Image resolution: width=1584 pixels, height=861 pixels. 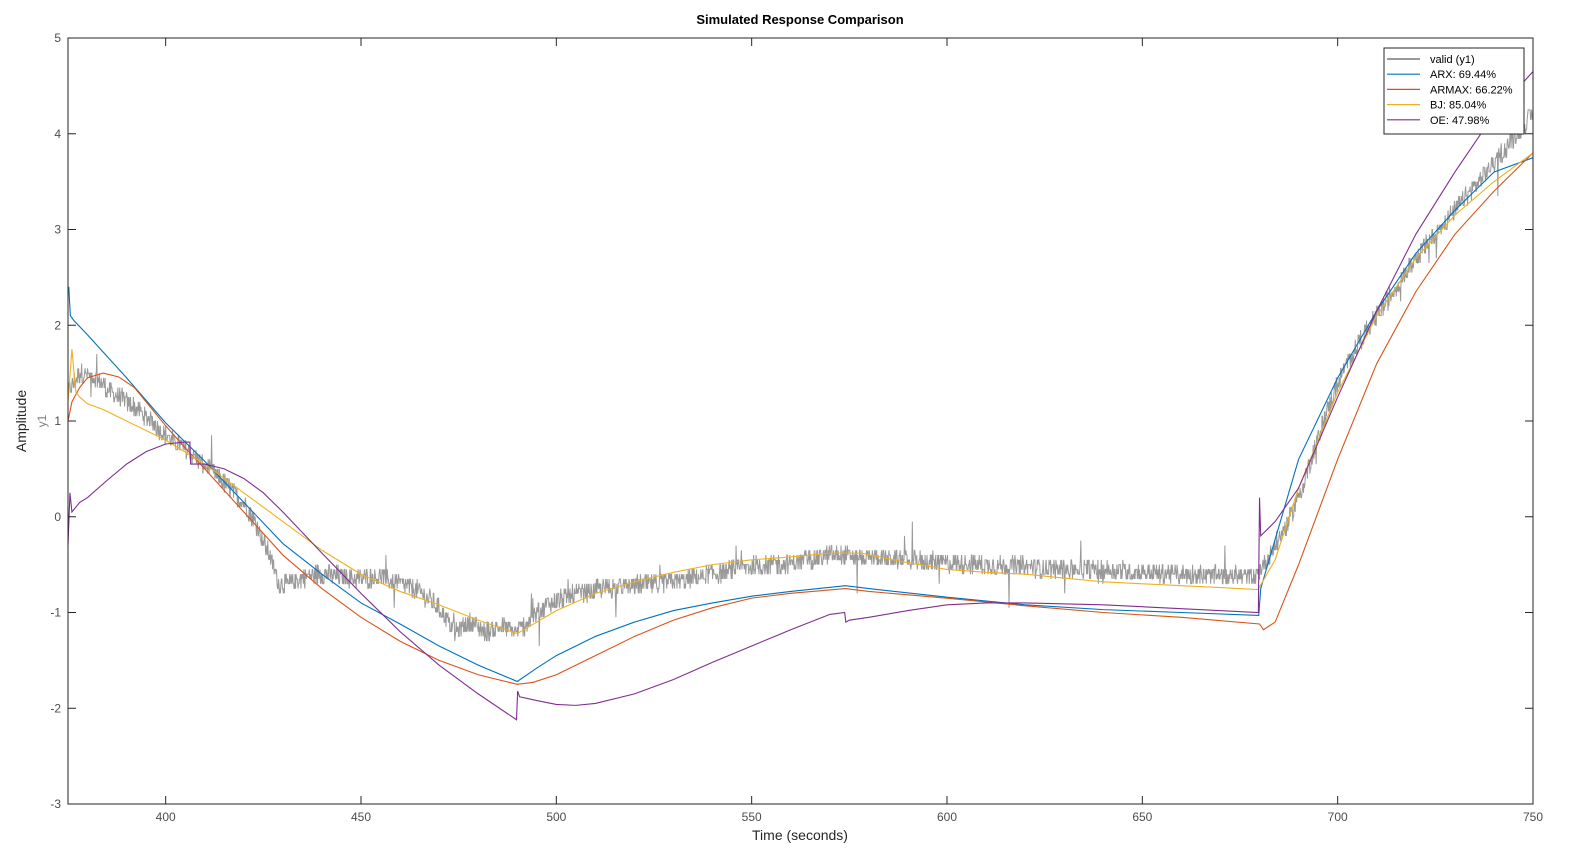 I want to click on y-tick-label: 5, so click(x=57, y=38).